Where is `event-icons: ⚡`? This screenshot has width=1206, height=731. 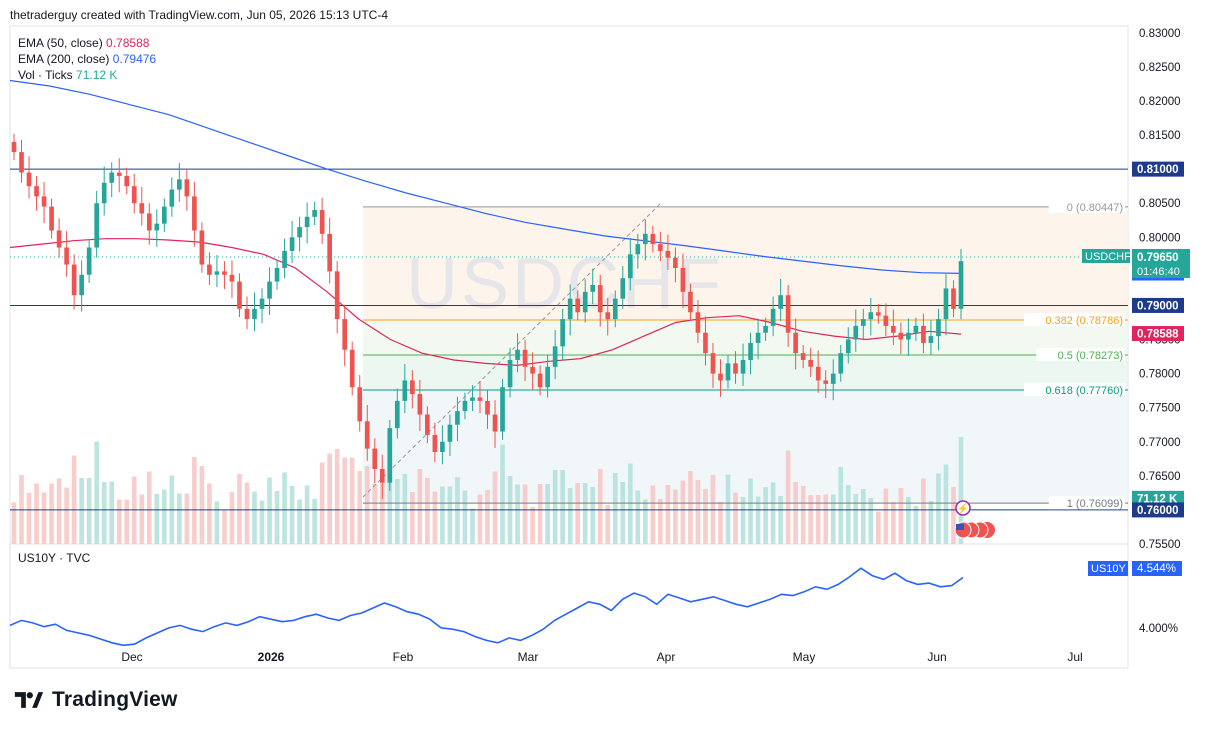
event-icons: ⚡ is located at coordinates (974, 519).